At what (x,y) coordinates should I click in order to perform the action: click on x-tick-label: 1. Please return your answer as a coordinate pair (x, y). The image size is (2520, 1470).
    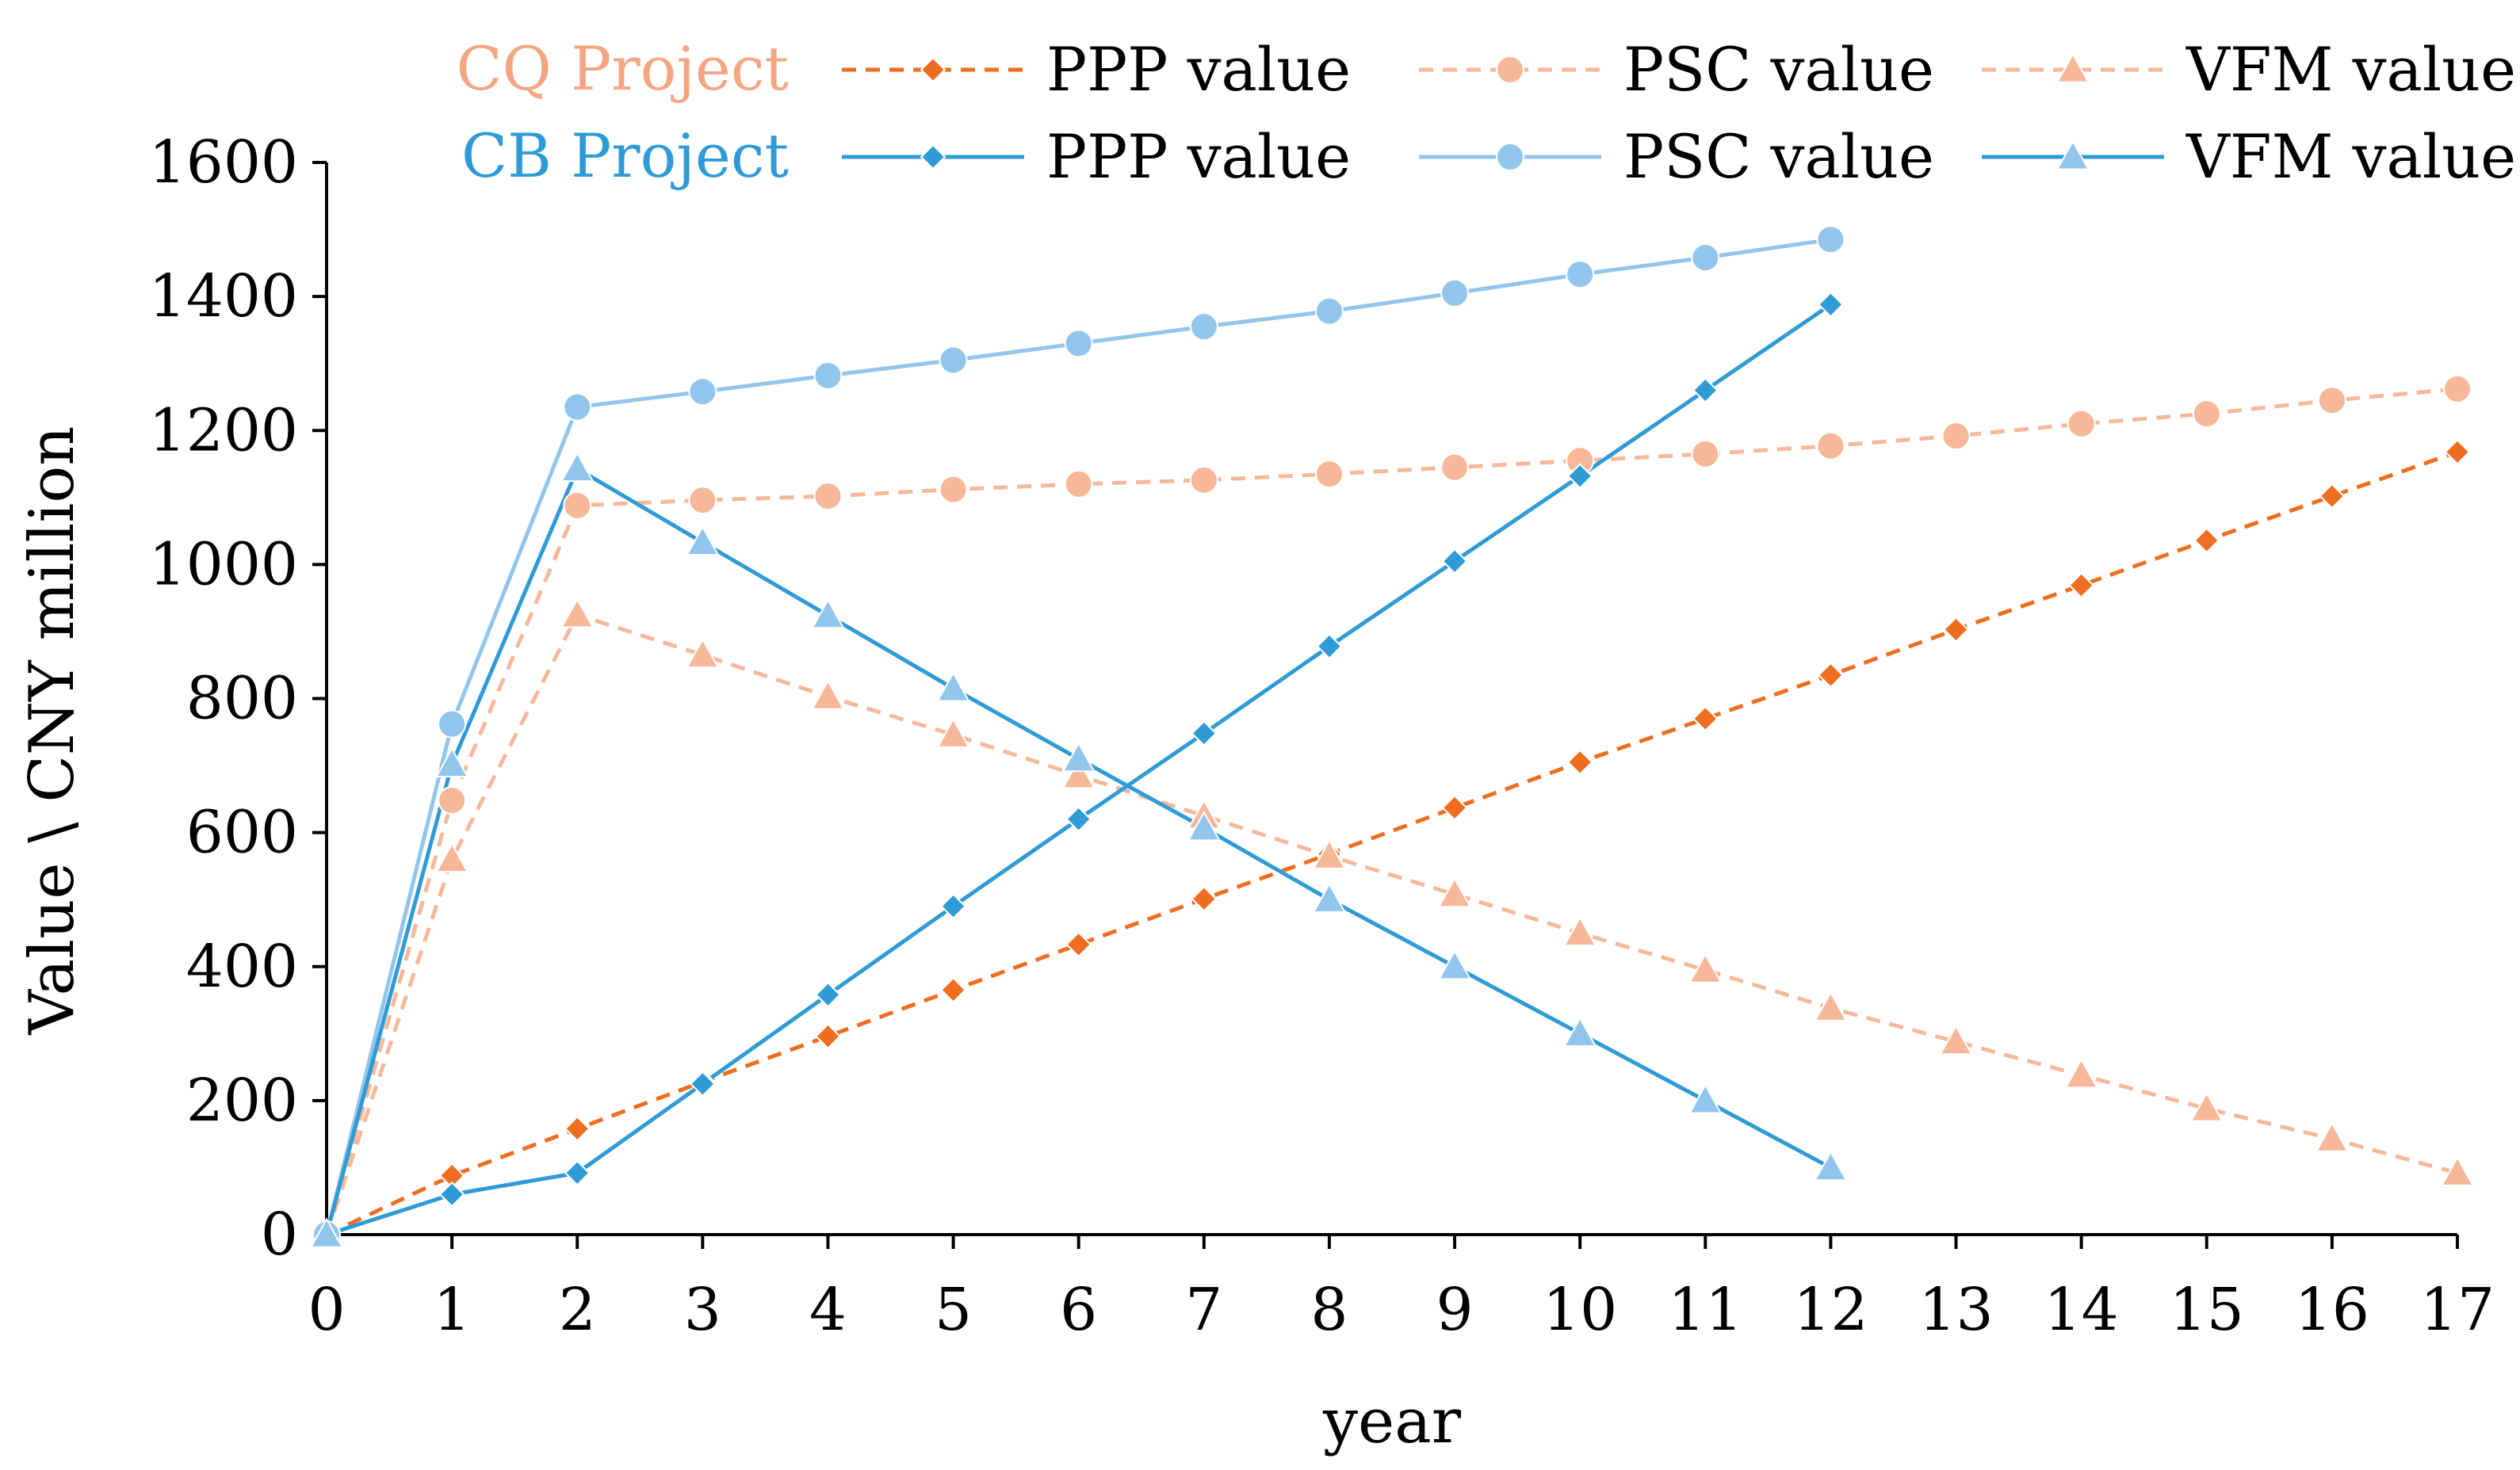
    Looking at the image, I should click on (452, 1310).